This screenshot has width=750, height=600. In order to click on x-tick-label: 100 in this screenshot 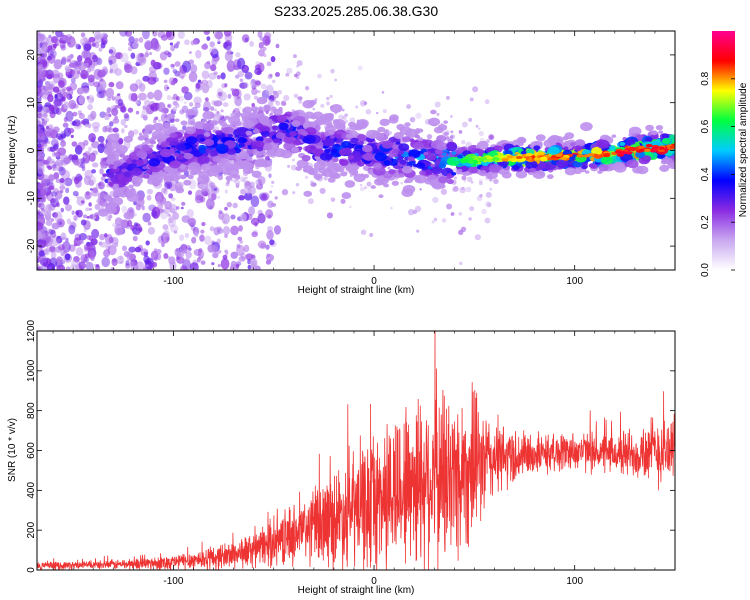, I will do `click(574, 281)`.